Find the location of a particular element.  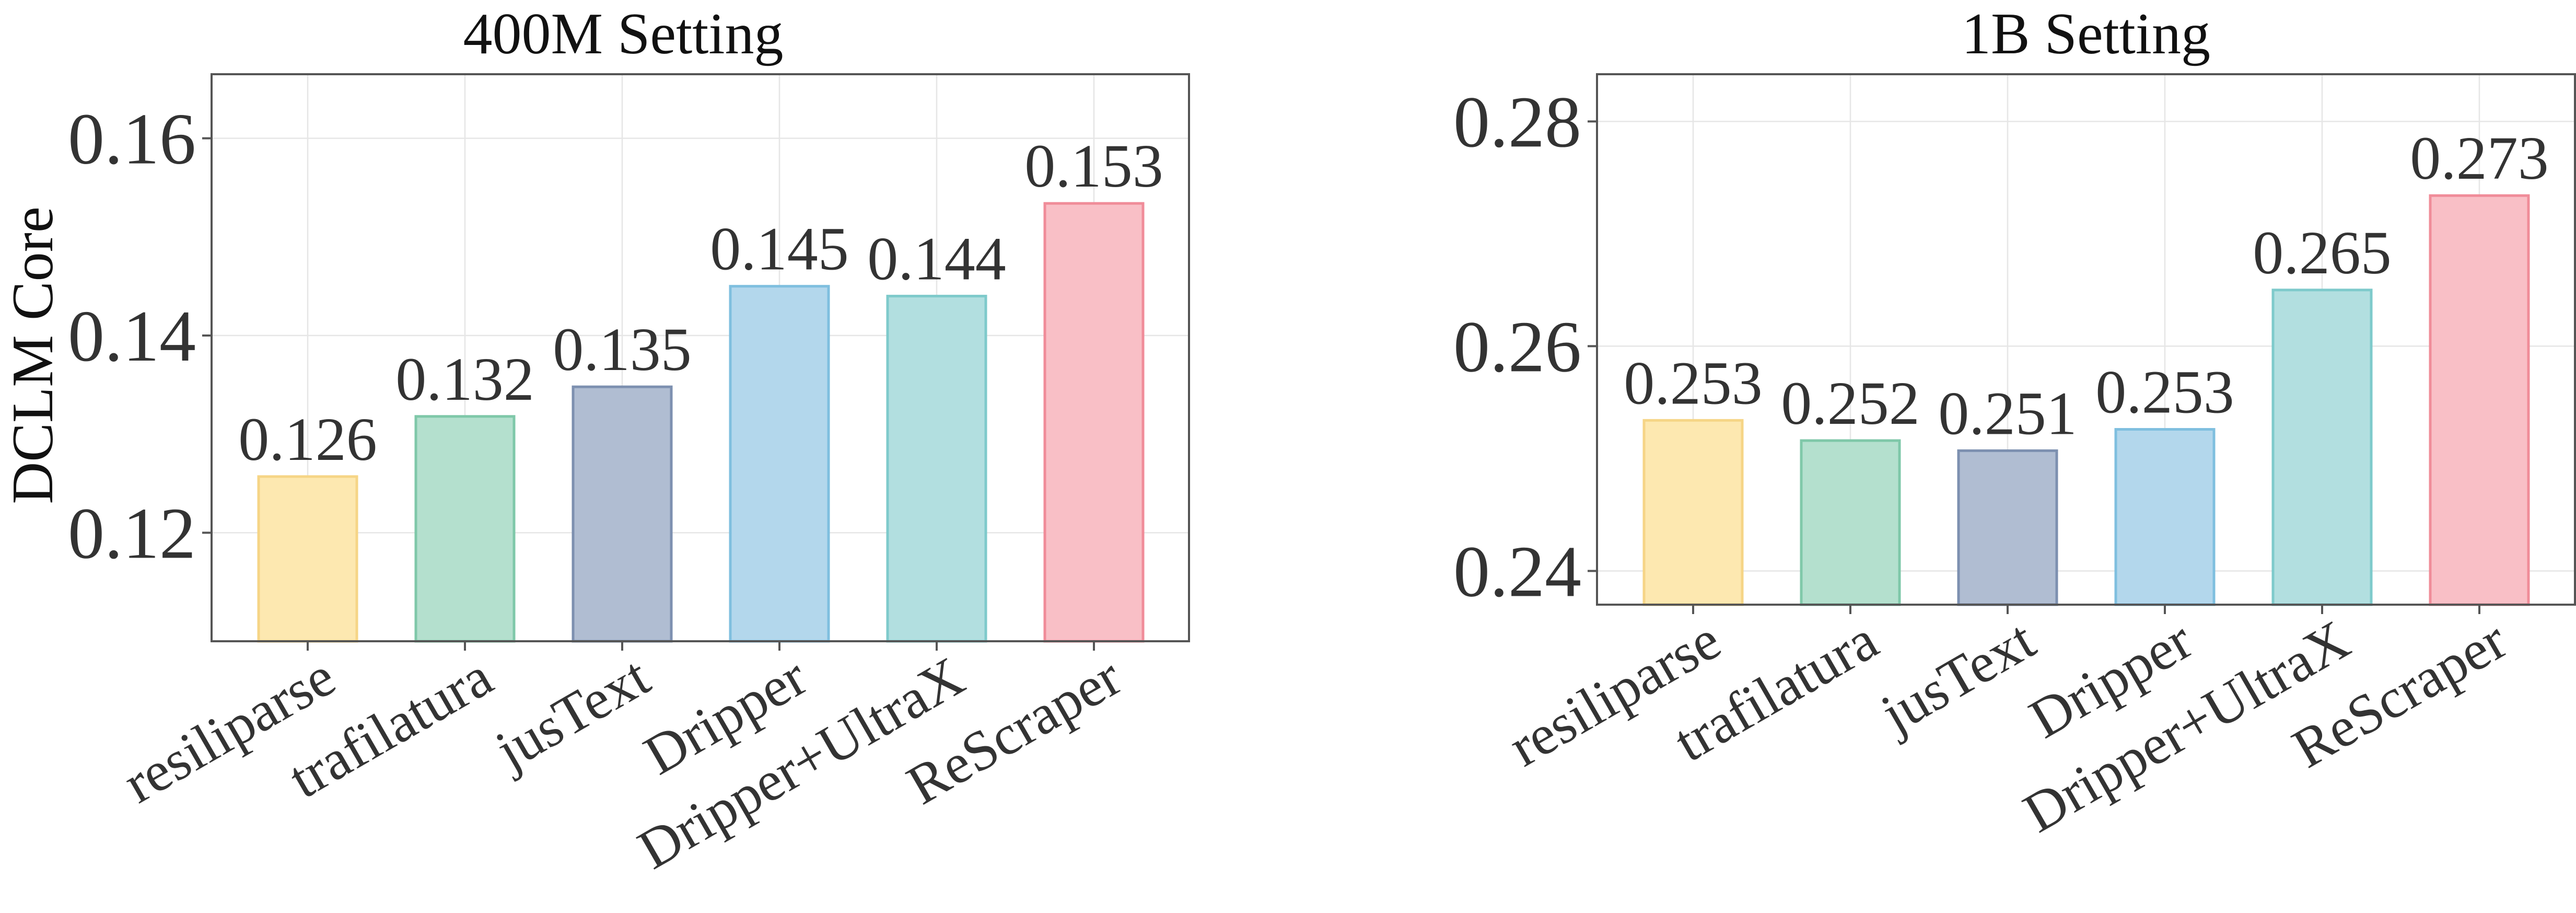

y-tick-label: 0.14 is located at coordinates (132, 336).